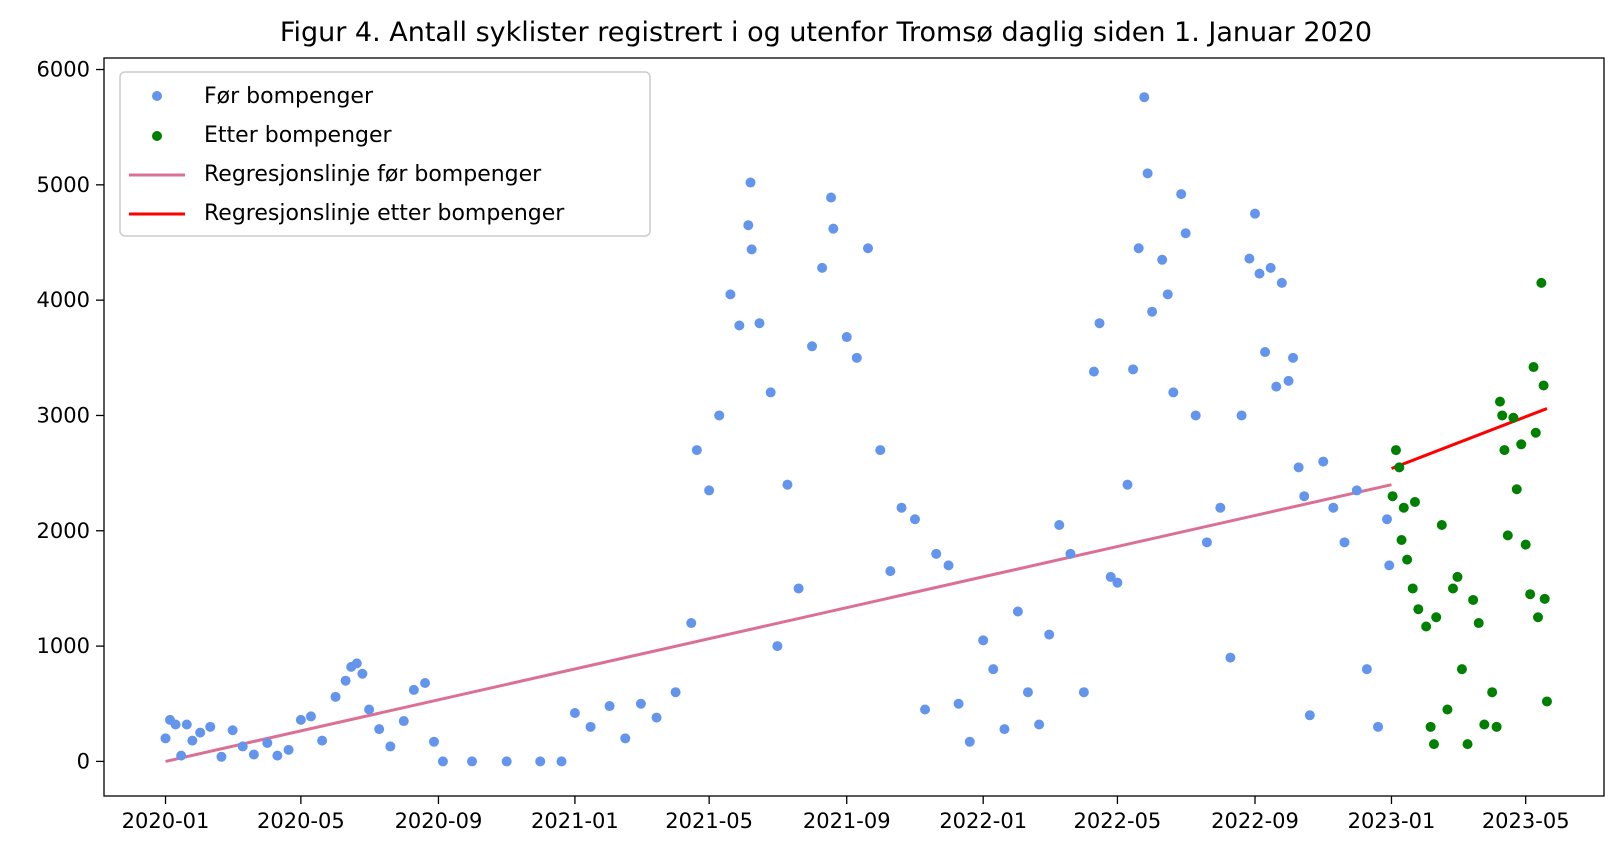  I want to click on y-tick-label: 6000, so click(63, 70).